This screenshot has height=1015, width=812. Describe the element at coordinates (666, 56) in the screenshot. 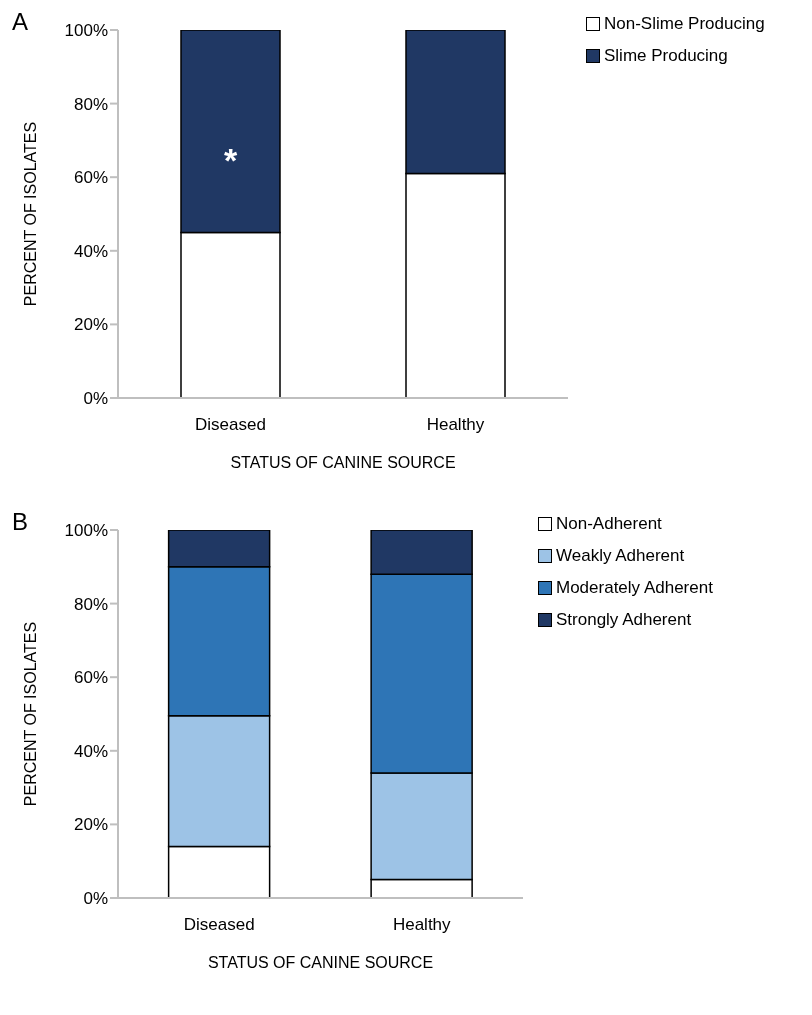

I see `legend-label: Slime Producing` at that location.